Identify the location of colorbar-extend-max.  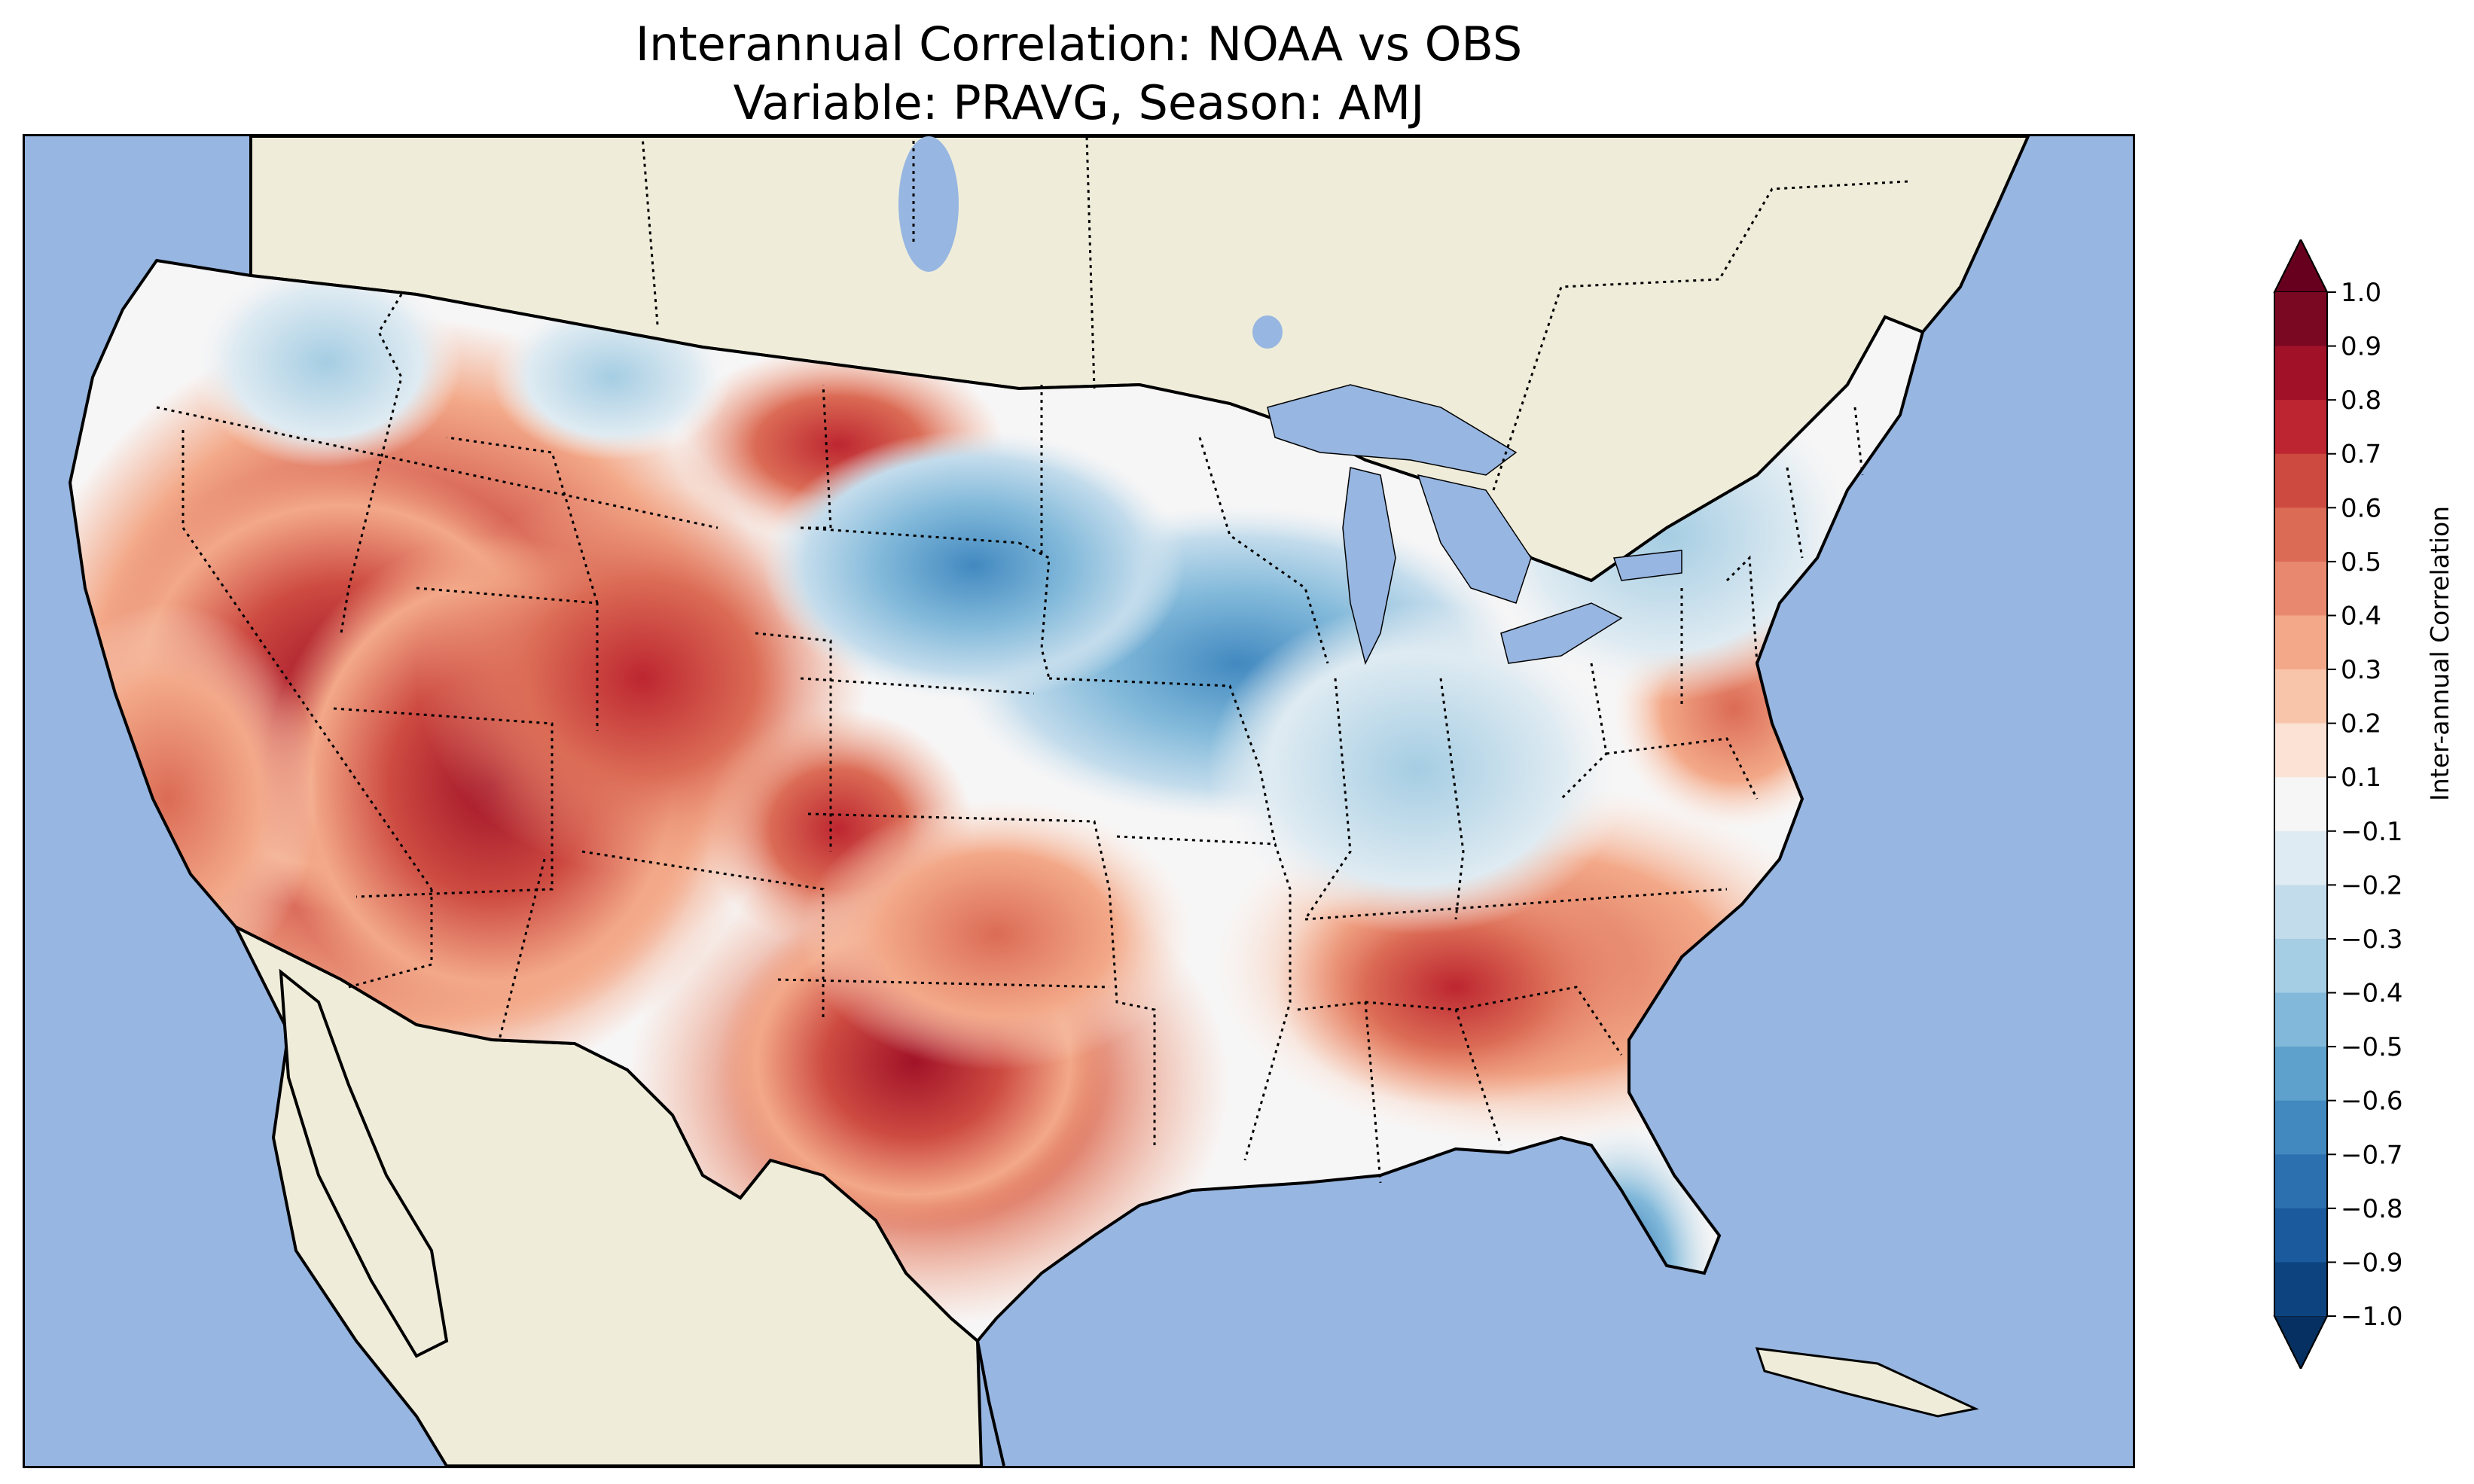
(2301, 266).